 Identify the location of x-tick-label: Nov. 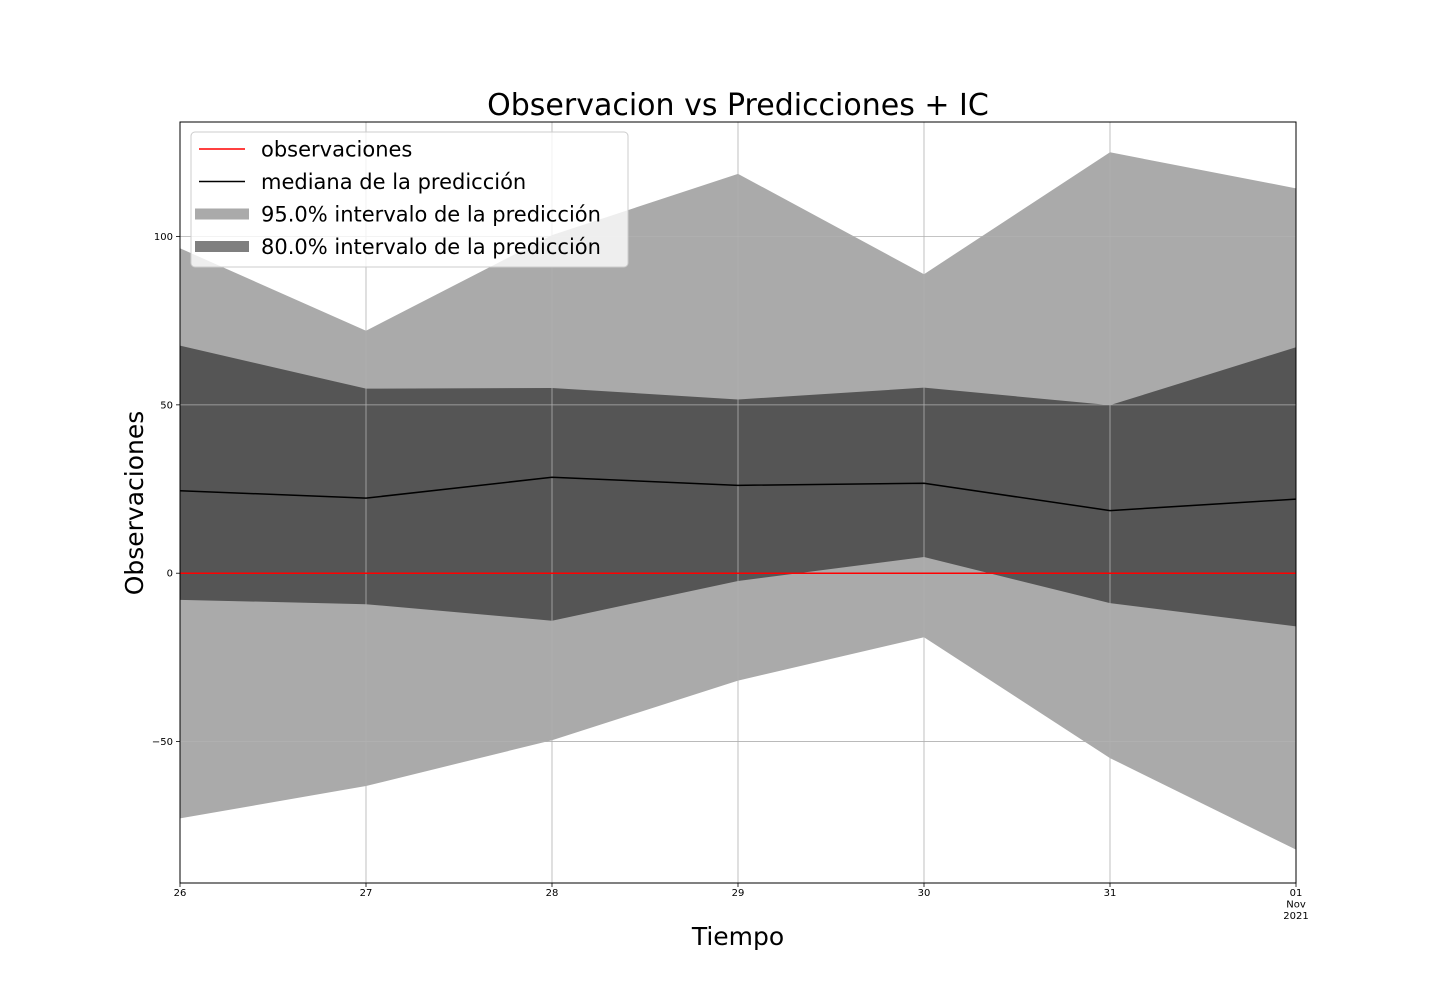
(1296, 905).